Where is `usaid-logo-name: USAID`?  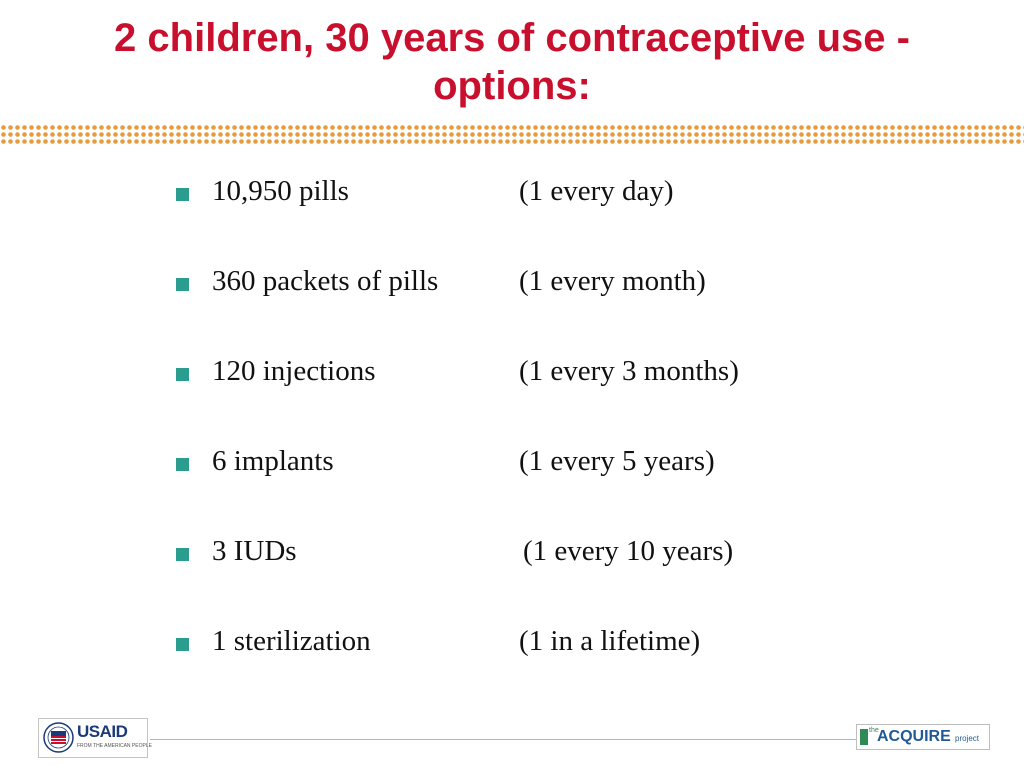
usaid-logo-name: USAID is located at coordinates (102, 731).